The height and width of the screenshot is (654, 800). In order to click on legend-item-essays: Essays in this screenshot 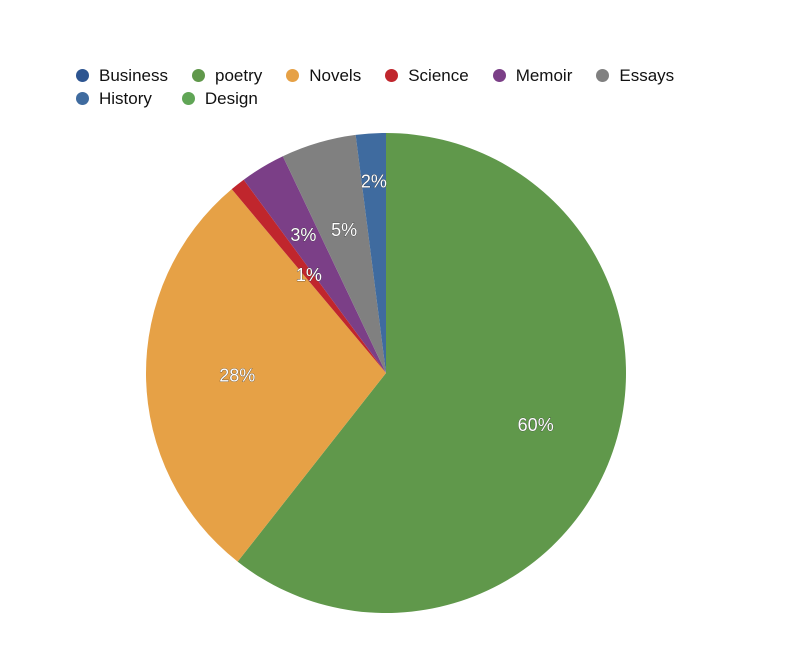, I will do `click(635, 76)`.